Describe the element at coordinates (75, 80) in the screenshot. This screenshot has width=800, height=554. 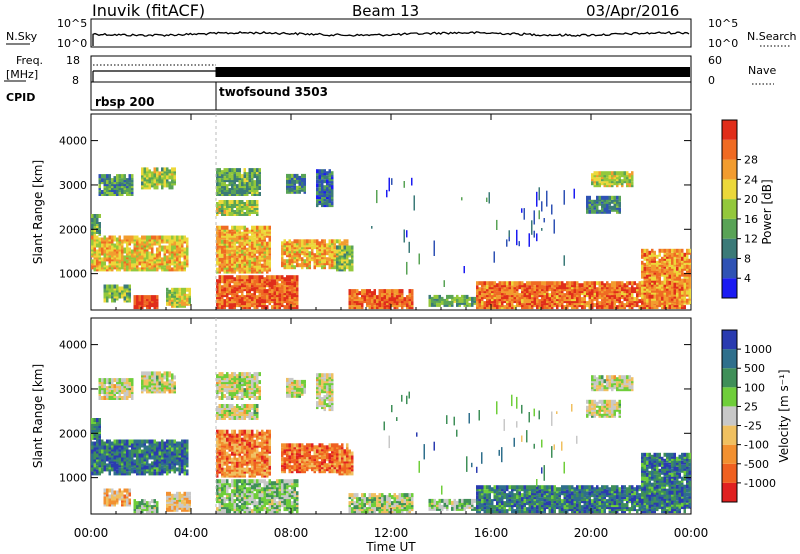
I see `freq-tick-bottom: 8` at that location.